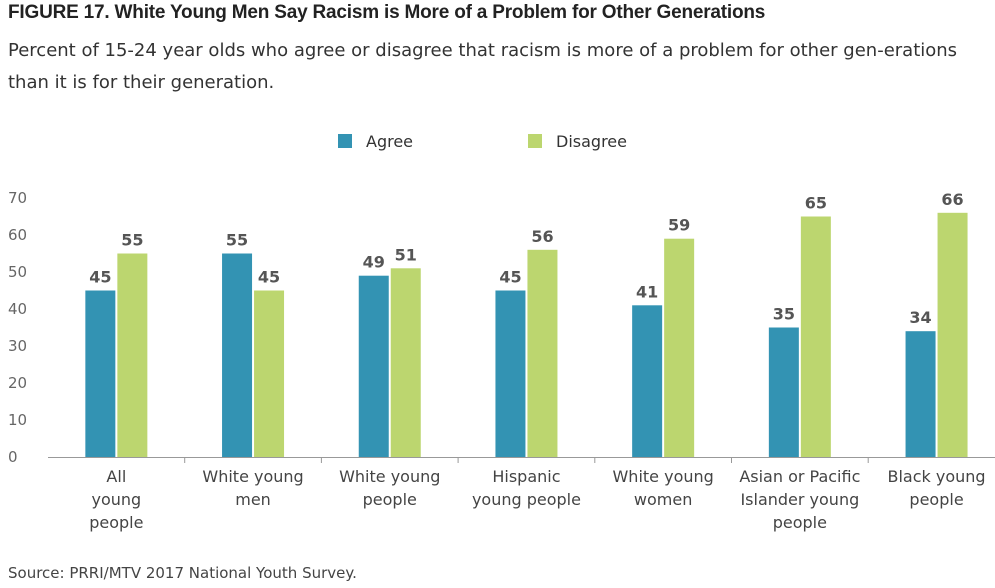  What do you see at coordinates (237, 240) in the screenshot?
I see `data-label-agree: 55` at bounding box center [237, 240].